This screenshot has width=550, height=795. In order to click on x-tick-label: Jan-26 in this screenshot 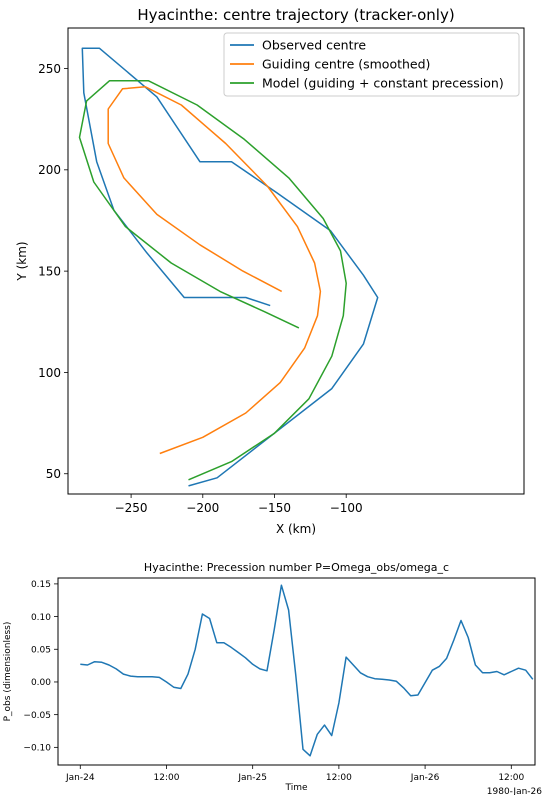, I will do `click(425, 778)`.